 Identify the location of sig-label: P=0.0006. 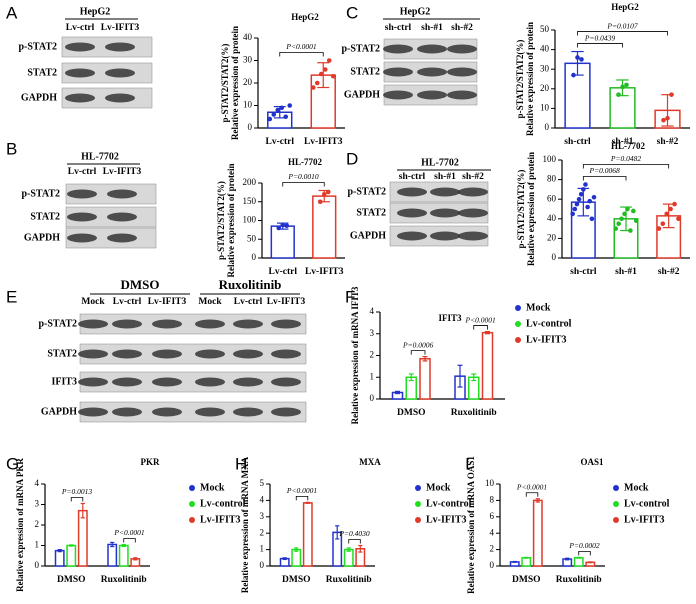
(418, 344).